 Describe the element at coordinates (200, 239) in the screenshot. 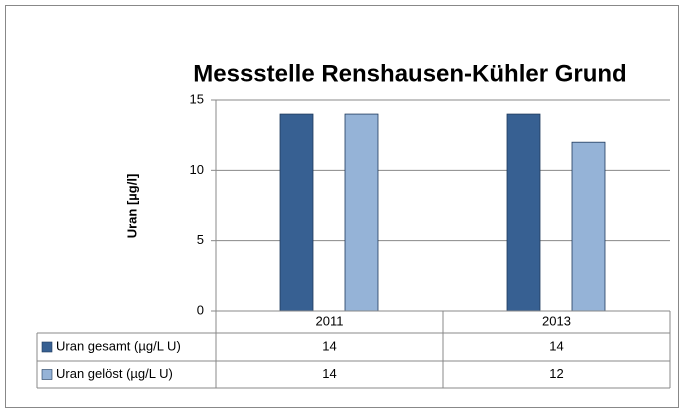

I see `y-tick-label: 5` at that location.